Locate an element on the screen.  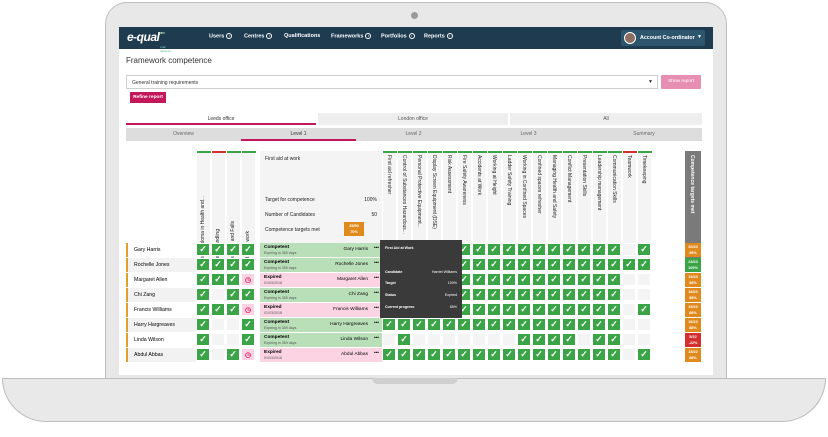
candidate-name: Rochelle Jones is located at coordinates (161, 265).